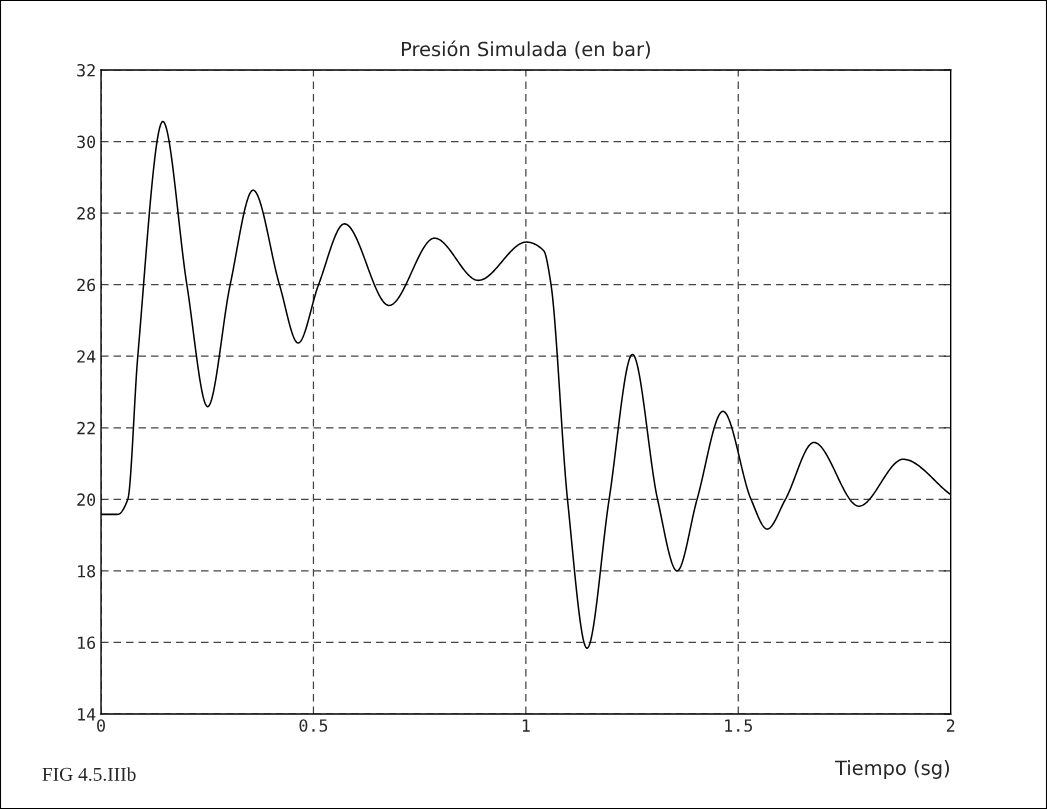 The image size is (1047, 809). What do you see at coordinates (87, 643) in the screenshot?
I see `y-tick-label: 16` at bounding box center [87, 643].